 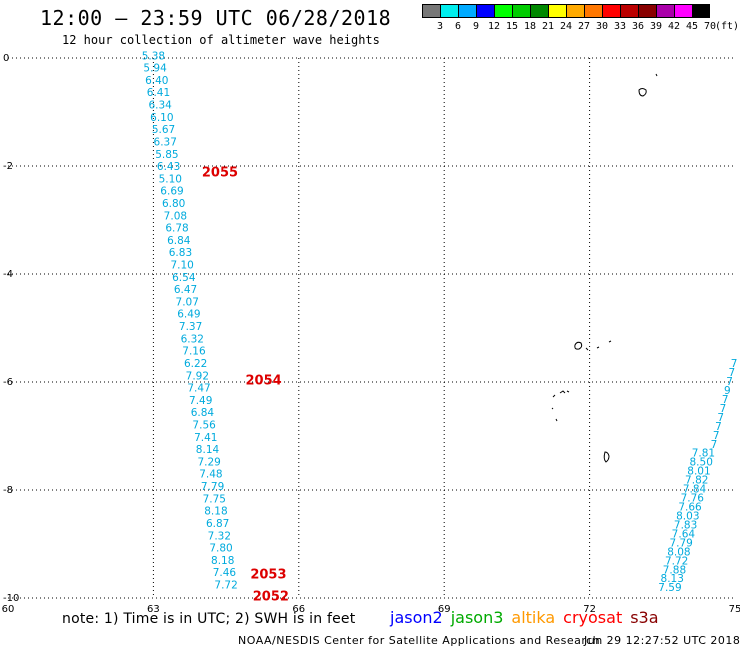 What do you see at coordinates (271, 596) in the screenshot?
I see `pass-time-label: 2052` at bounding box center [271, 596].